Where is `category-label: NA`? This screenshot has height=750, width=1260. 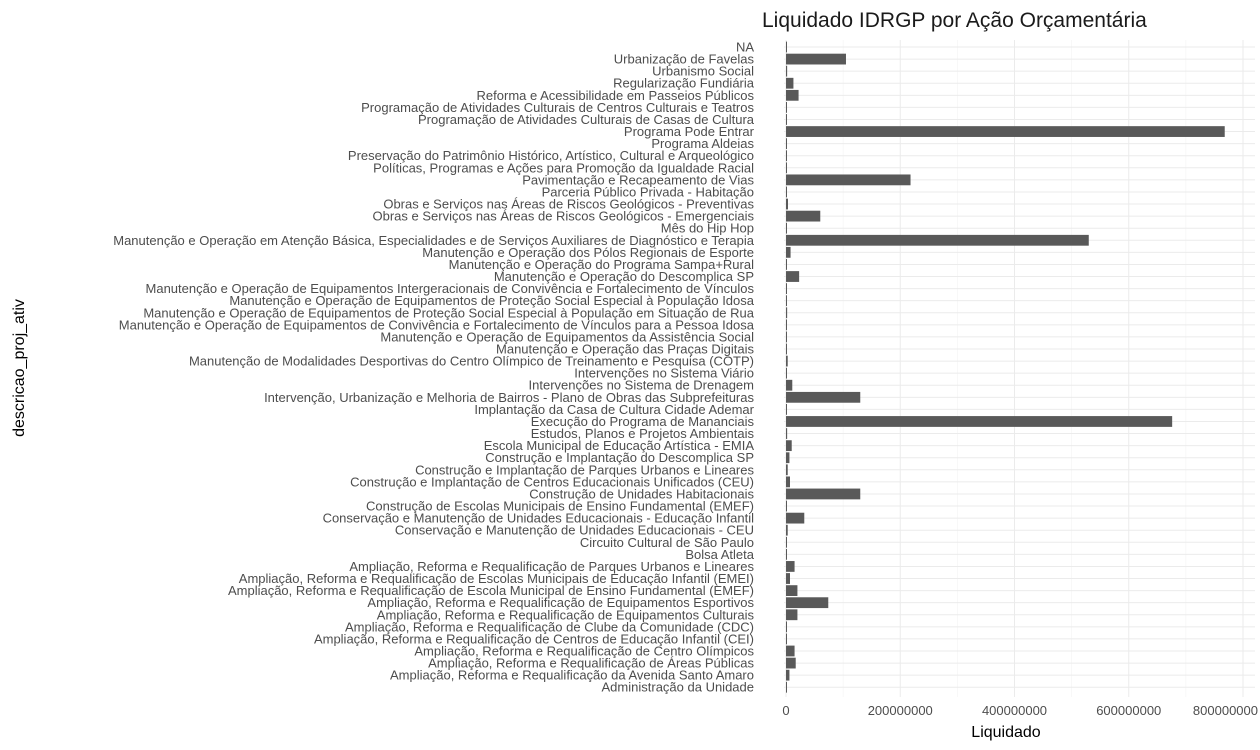
category-label: NA is located at coordinates (745, 47).